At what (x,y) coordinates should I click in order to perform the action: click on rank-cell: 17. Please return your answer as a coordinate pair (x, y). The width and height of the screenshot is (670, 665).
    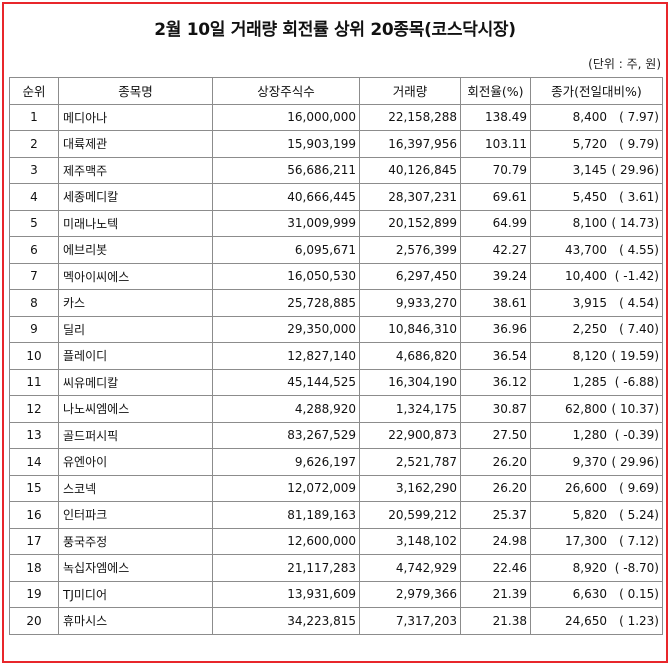
    Looking at the image, I should click on (34, 541).